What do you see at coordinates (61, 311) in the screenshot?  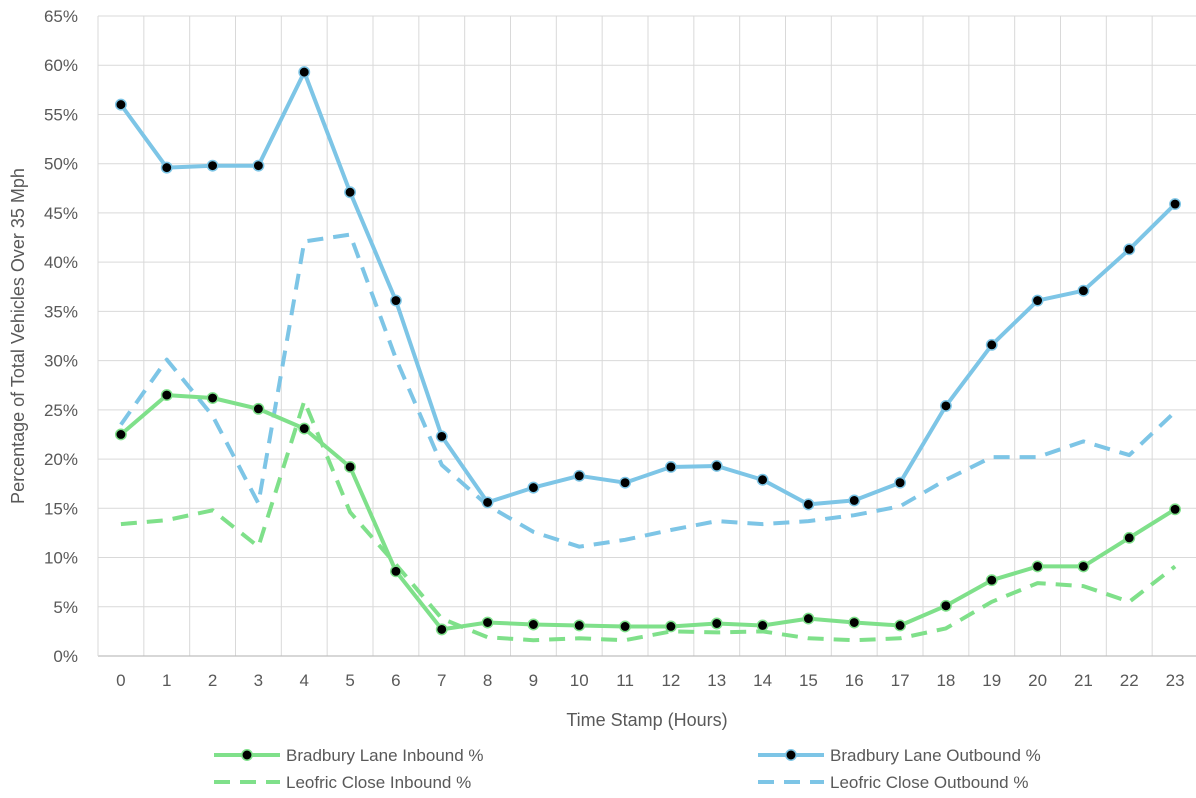 I see `y-tick-label: 35%` at bounding box center [61, 311].